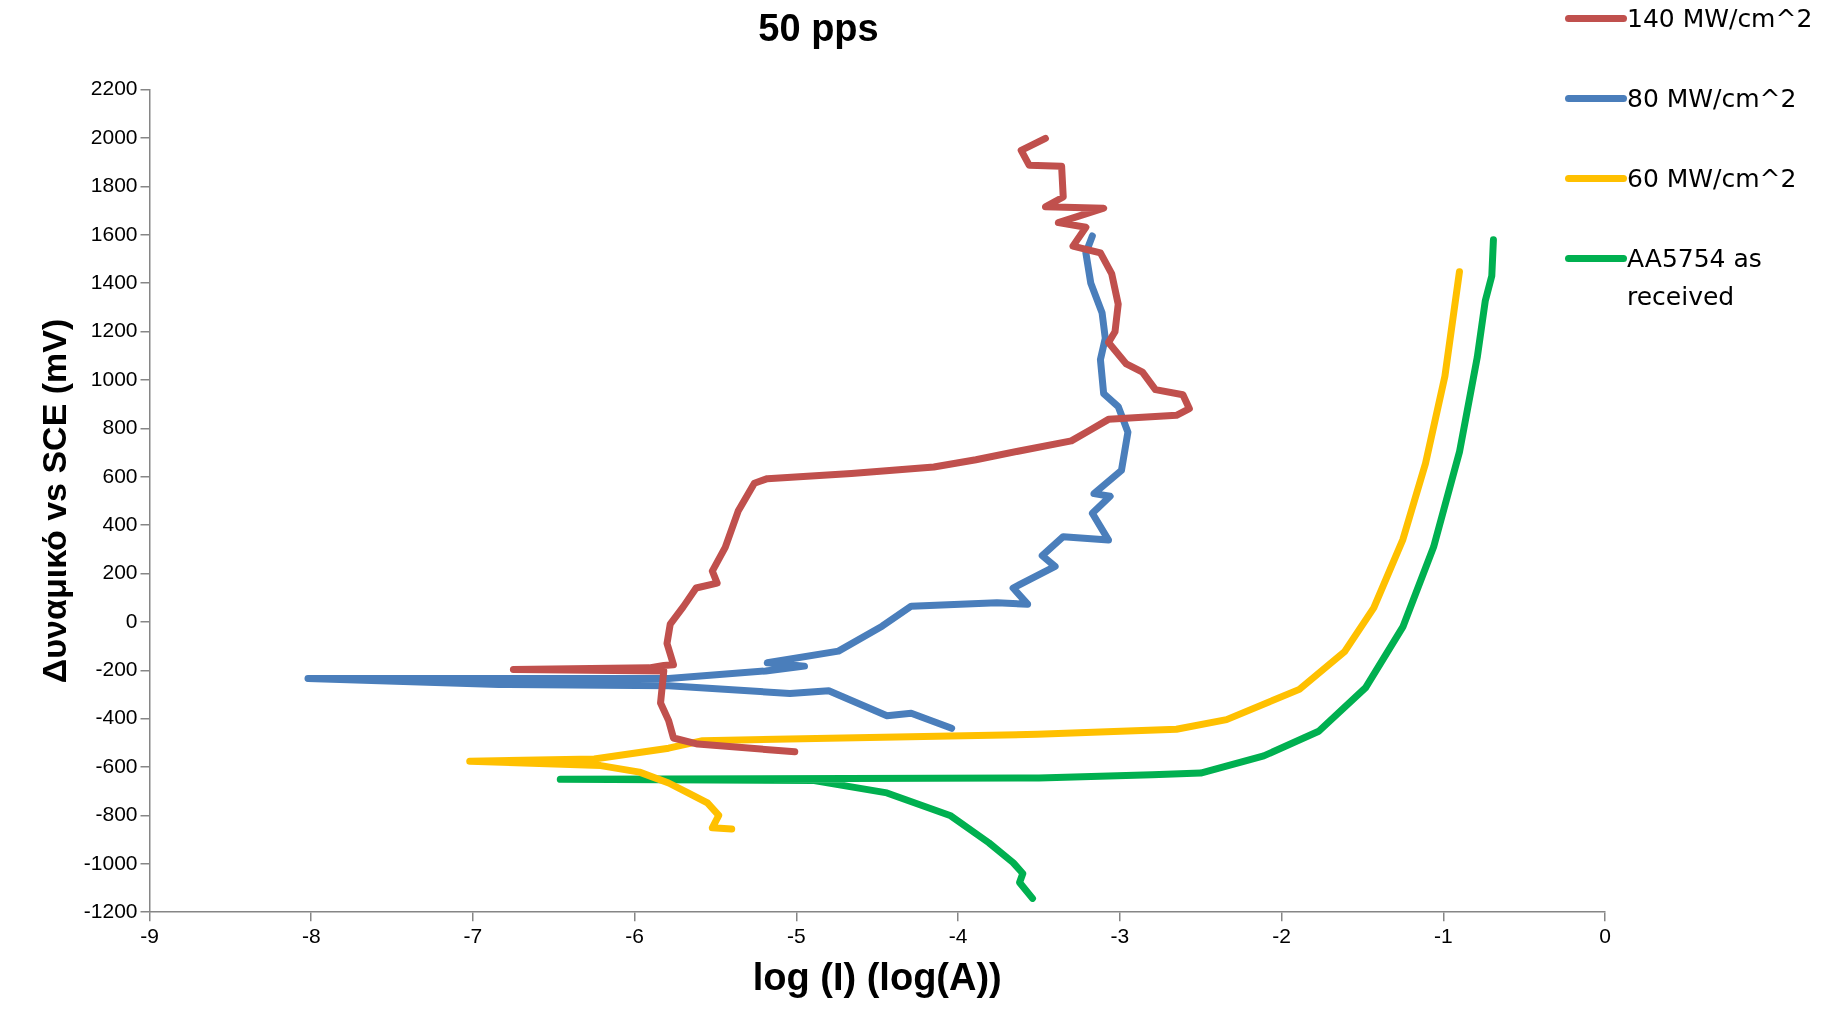  I want to click on y-tick-label: 1200, so click(114, 330).